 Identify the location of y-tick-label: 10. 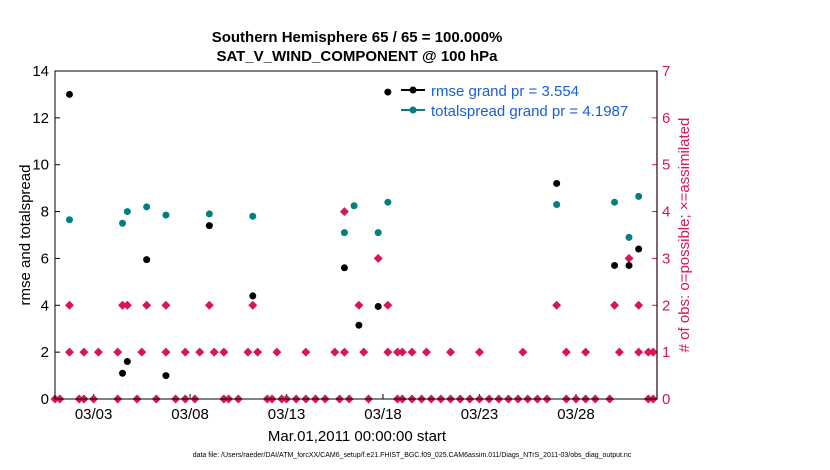
(40, 165).